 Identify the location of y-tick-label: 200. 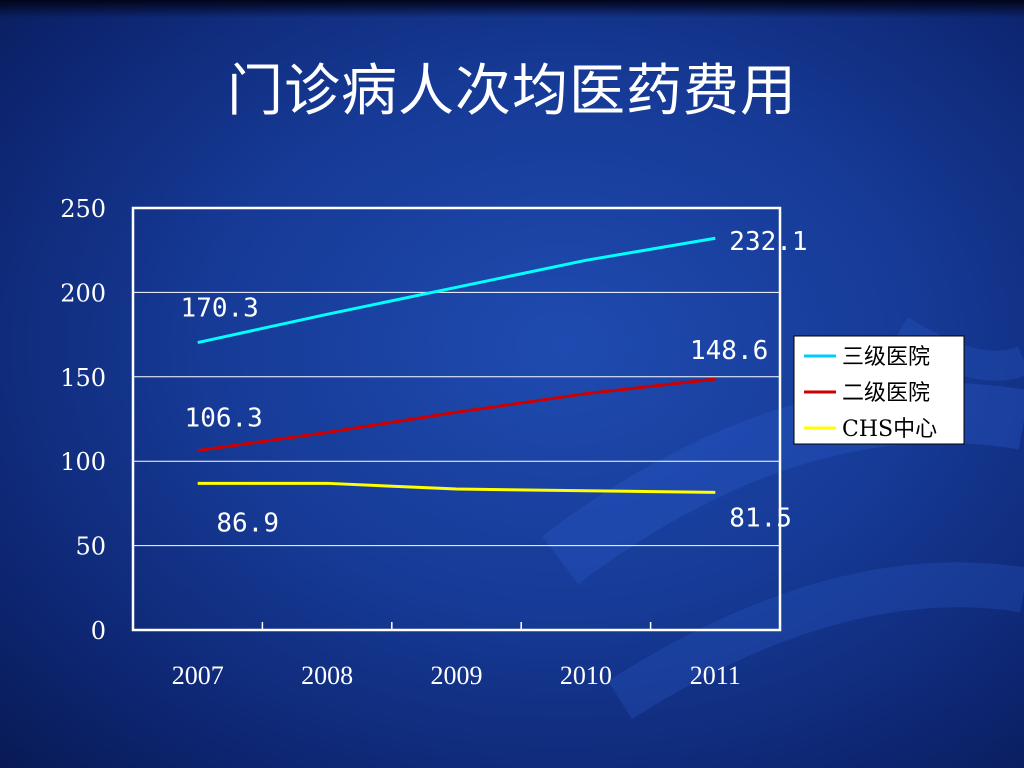
(83, 293).